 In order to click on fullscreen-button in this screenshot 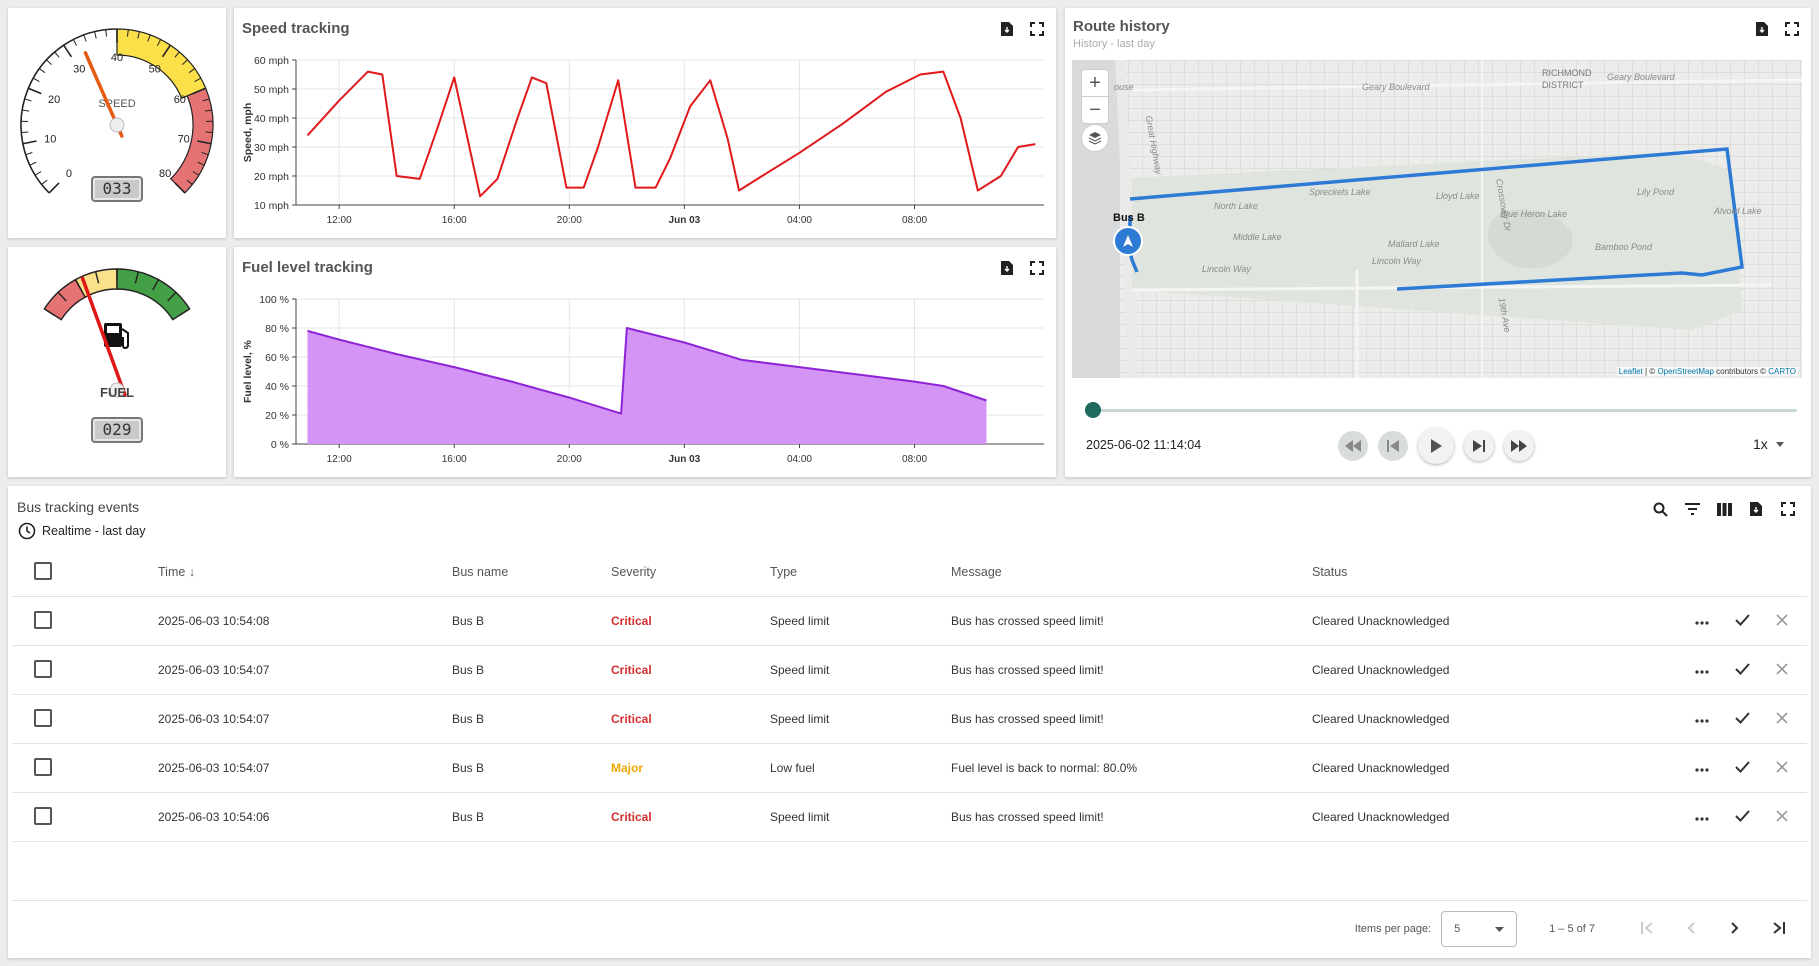, I will do `click(1788, 509)`.